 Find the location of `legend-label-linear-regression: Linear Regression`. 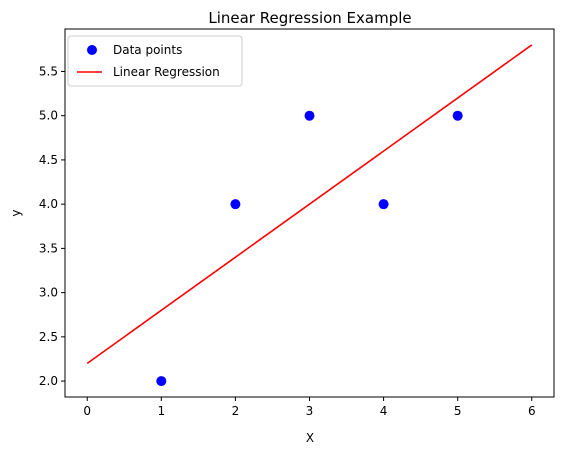

legend-label-linear-regression: Linear Regression is located at coordinates (166, 72).